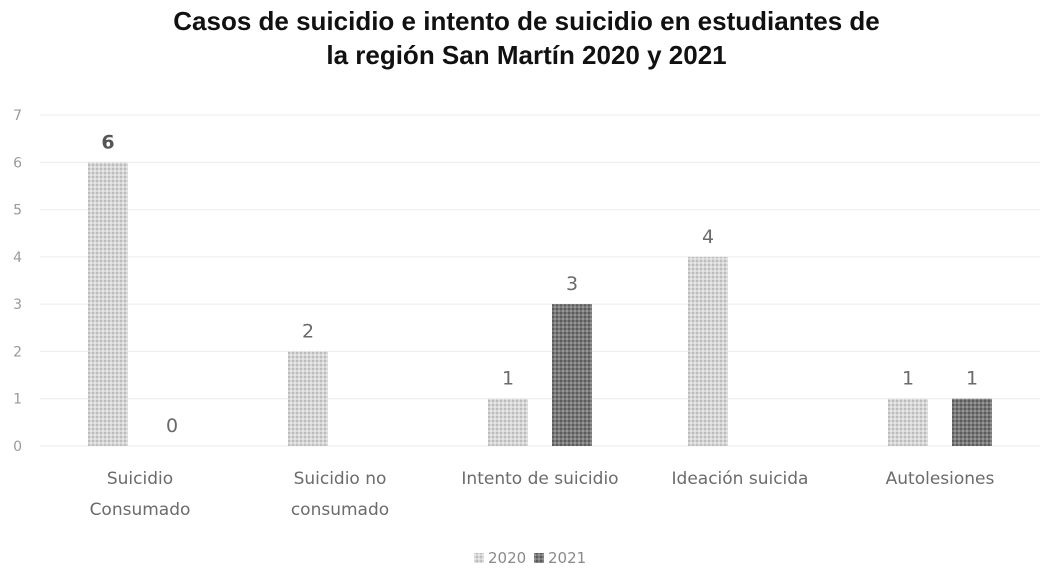 The width and height of the screenshot is (1053, 573). I want to click on y-tick-label: 4, so click(17, 258).